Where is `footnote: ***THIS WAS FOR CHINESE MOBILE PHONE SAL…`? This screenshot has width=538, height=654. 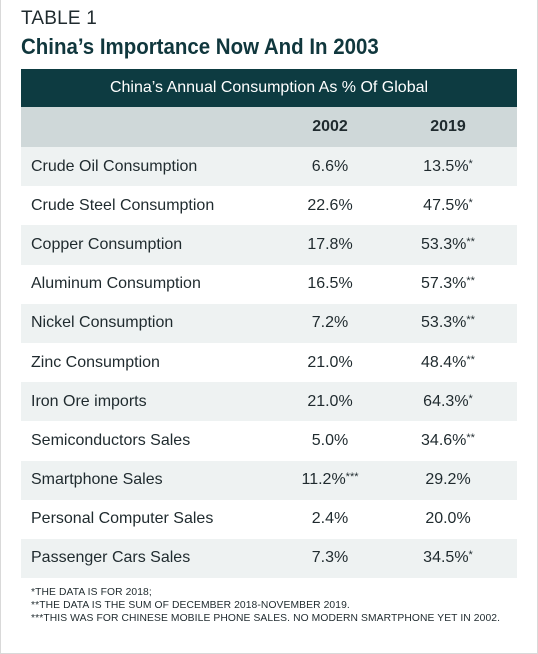
footnote: ***THIS WAS FOR CHINESE MOBILE PHONE SAL… is located at coordinates (266, 618).